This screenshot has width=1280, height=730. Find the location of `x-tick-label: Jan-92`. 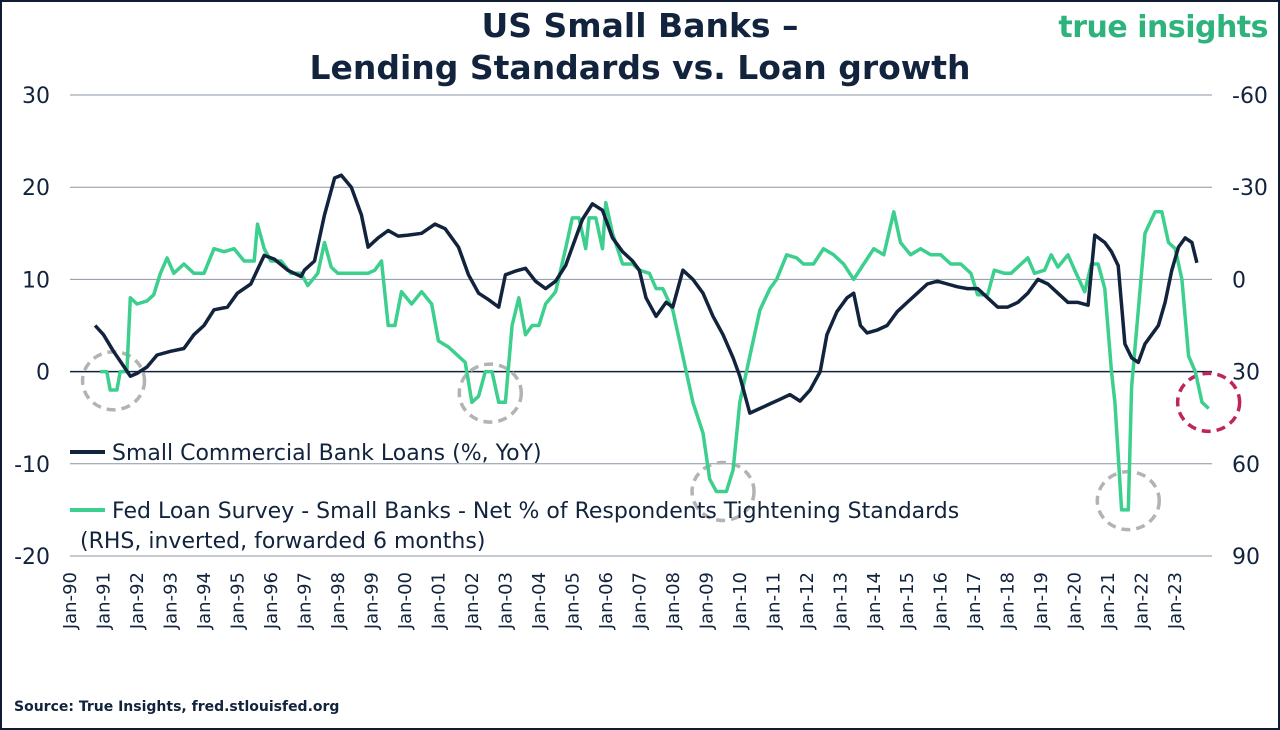

x-tick-label: Jan-92 is located at coordinates (137, 601).